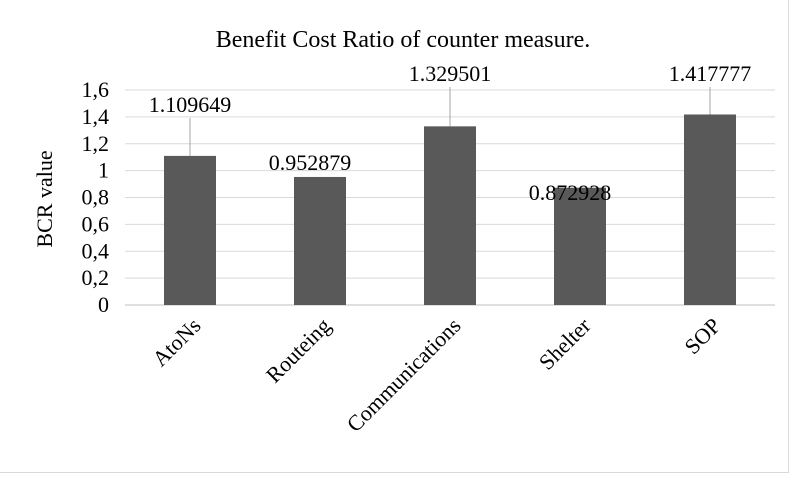  I want to click on y-tick-label: 1,4, so click(96, 116).